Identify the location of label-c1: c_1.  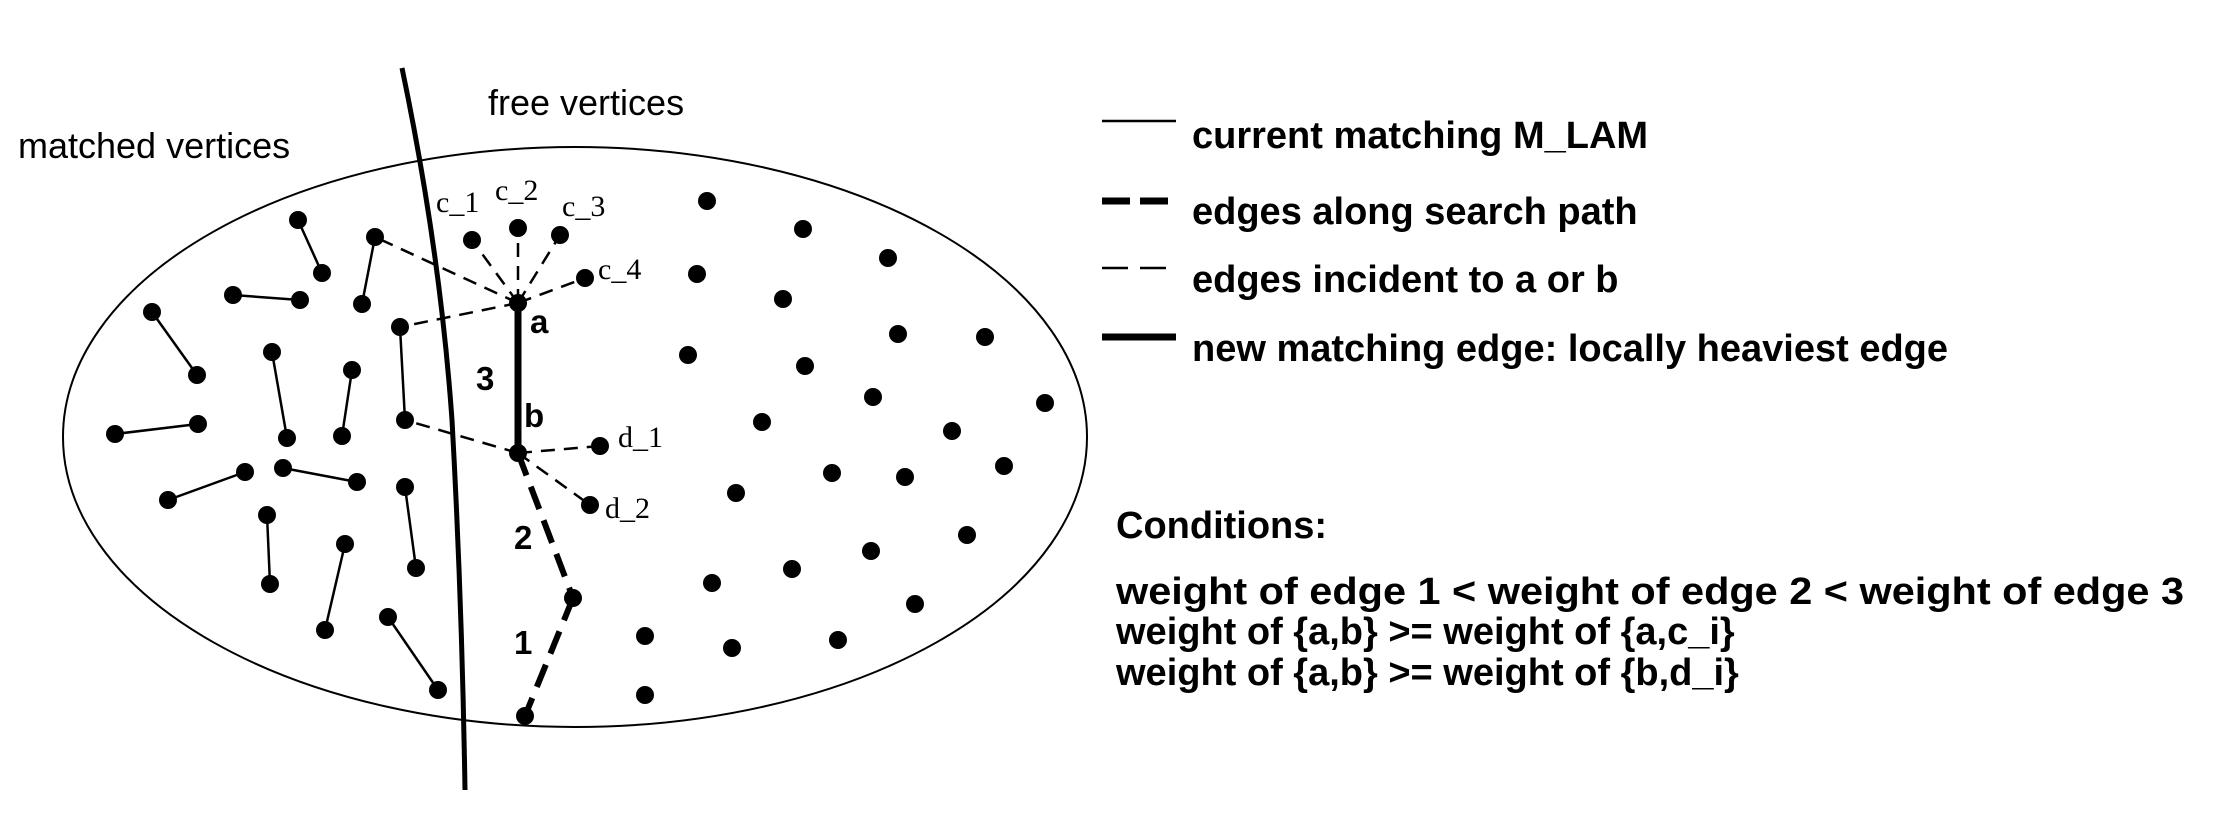
(457, 202).